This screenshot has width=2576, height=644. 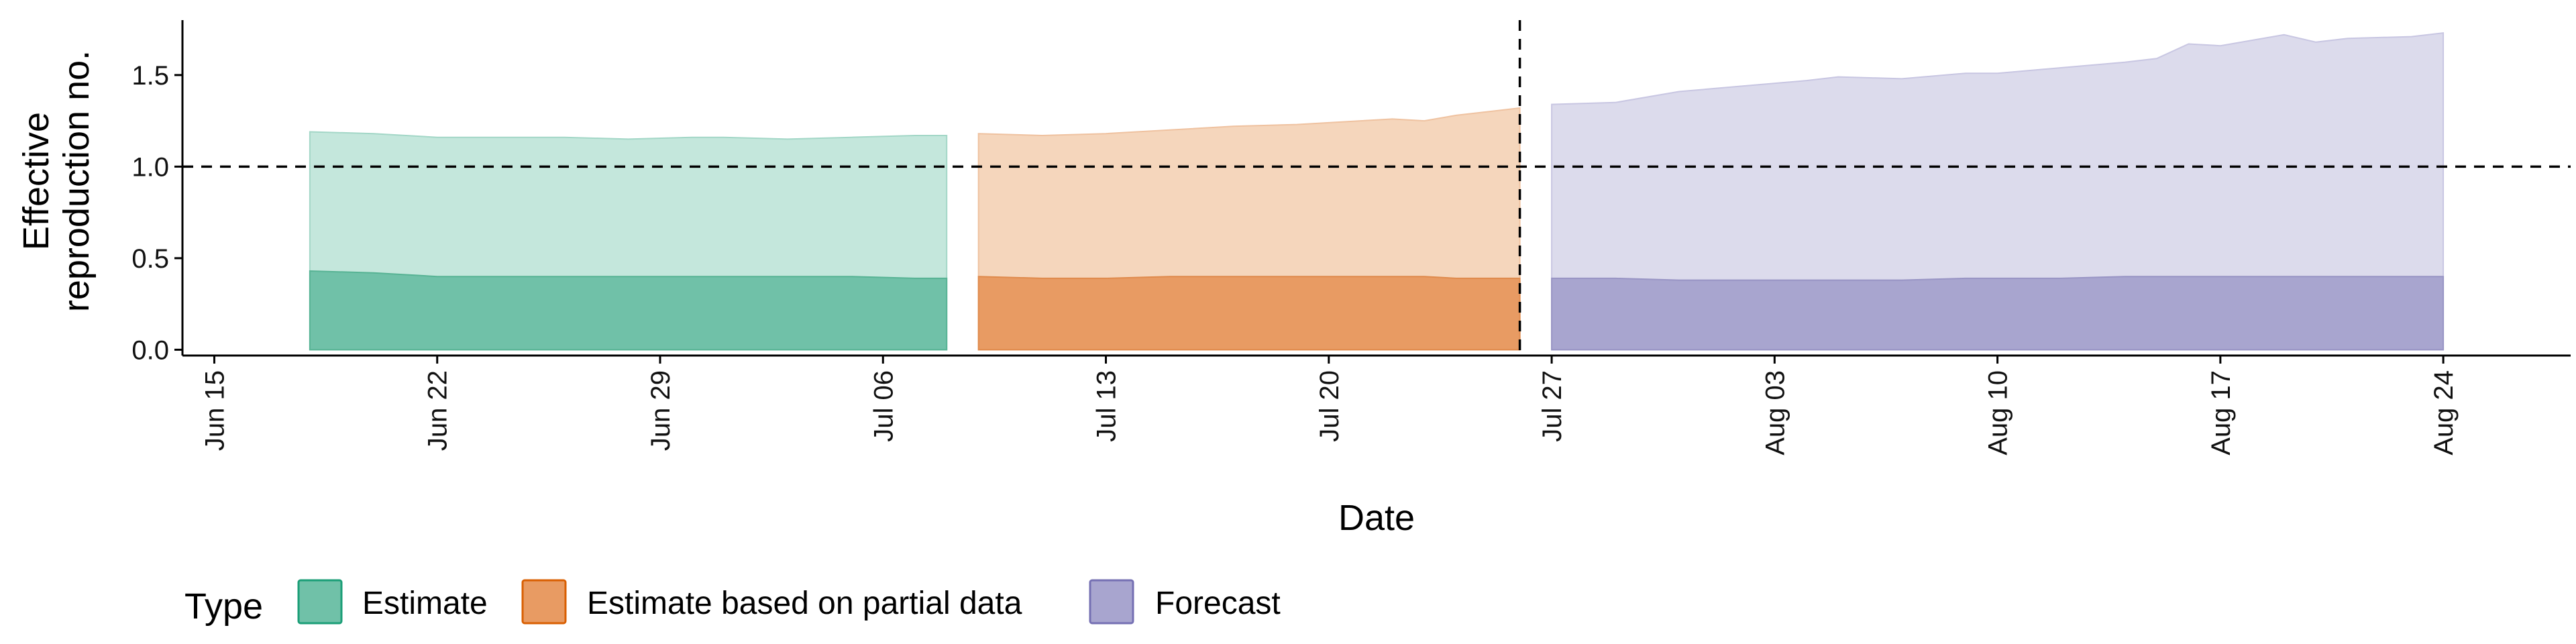 What do you see at coordinates (150, 76) in the screenshot?
I see `y-tick-label: 1.5` at bounding box center [150, 76].